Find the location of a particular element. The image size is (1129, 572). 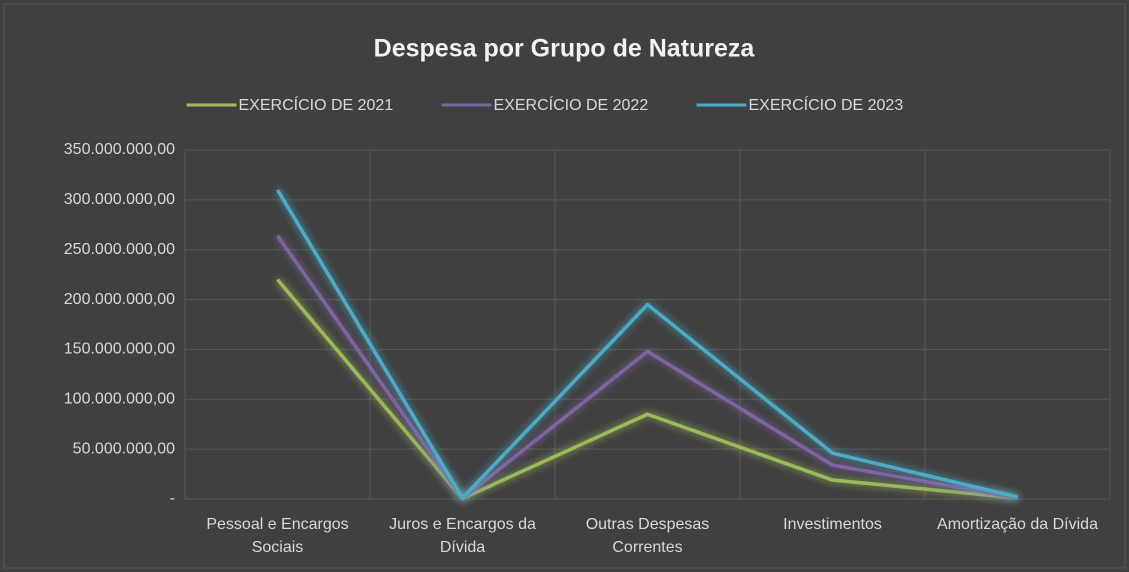

legend-label: EXERCÍCIO DE 2021 is located at coordinates (316, 104).